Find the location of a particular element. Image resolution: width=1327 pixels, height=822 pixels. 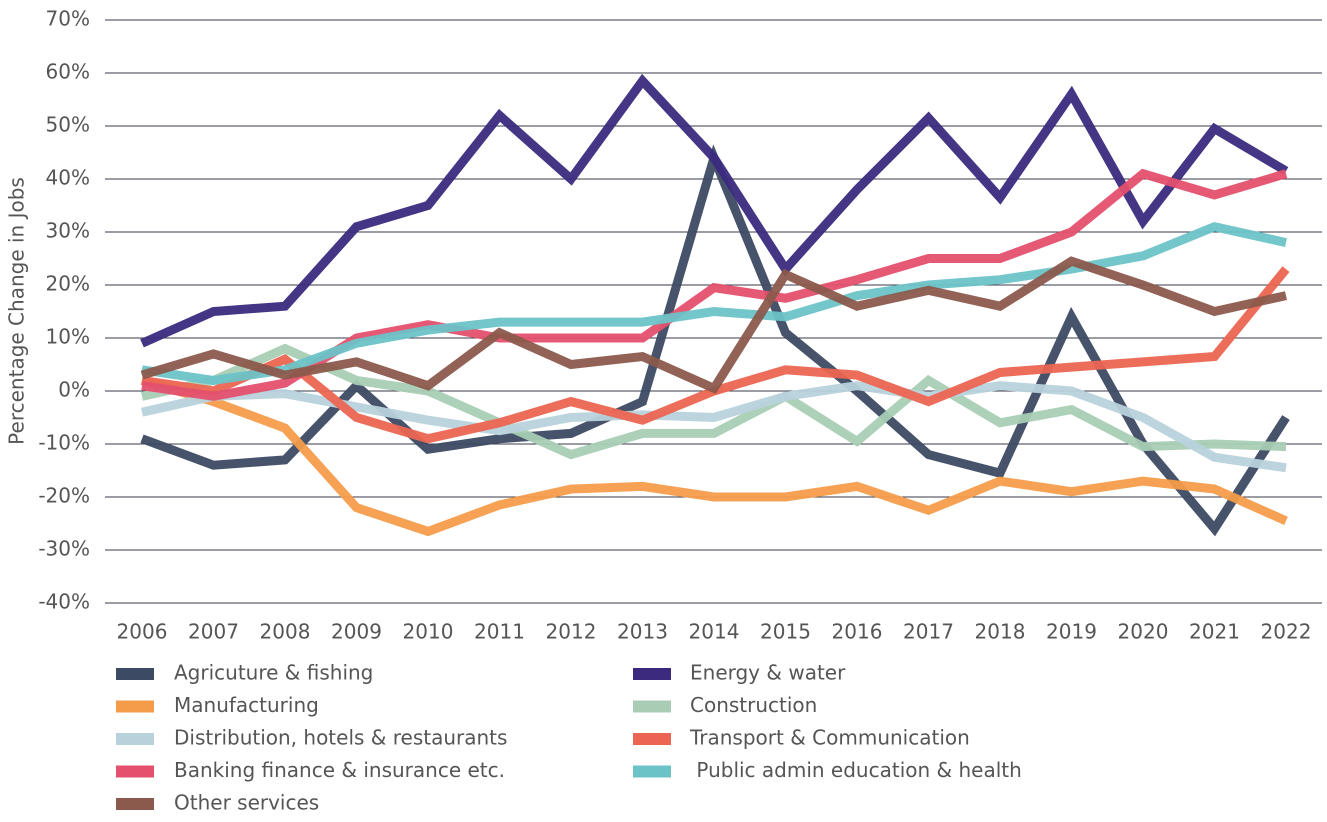

y-tick-label: 60% is located at coordinates (68, 72).